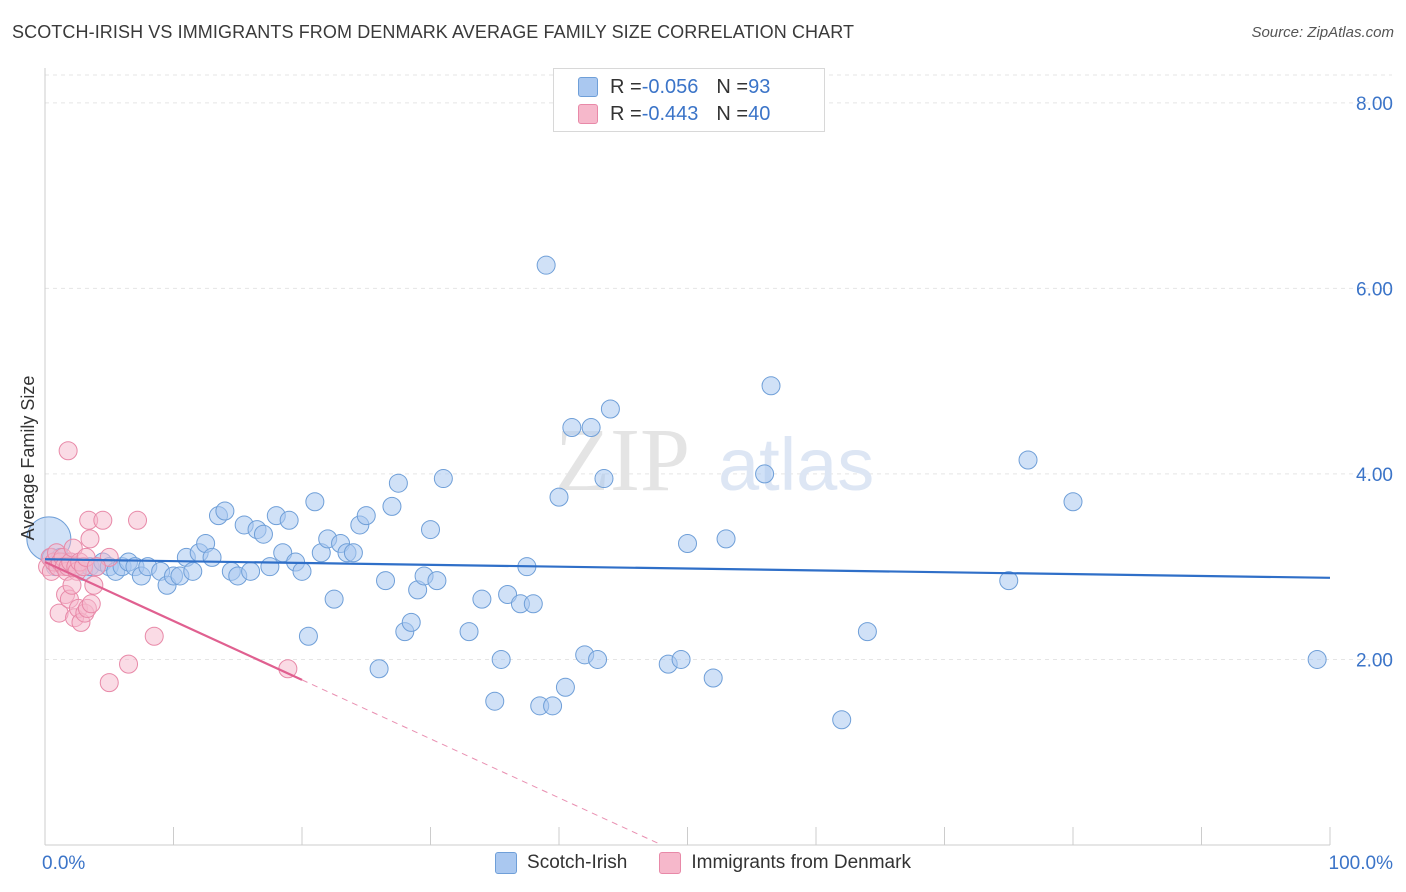 The width and height of the screenshot is (1406, 892). What do you see at coordinates (1374, 104) in the screenshot?
I see `y-tick-label-3: 8.00` at bounding box center [1374, 104].